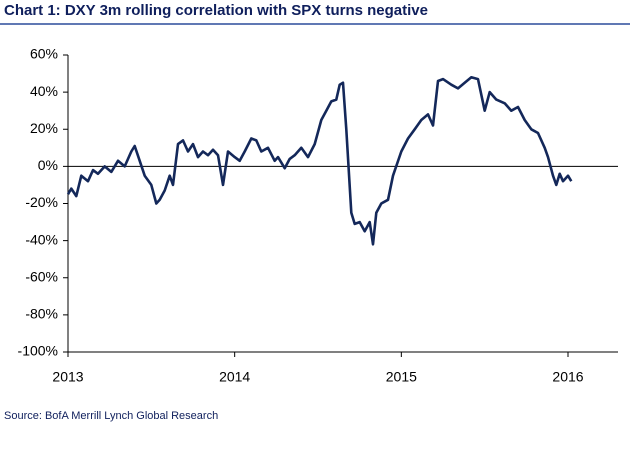  Describe the element at coordinates (41, 314) in the screenshot. I see `y-tick-label: -80%` at that location.